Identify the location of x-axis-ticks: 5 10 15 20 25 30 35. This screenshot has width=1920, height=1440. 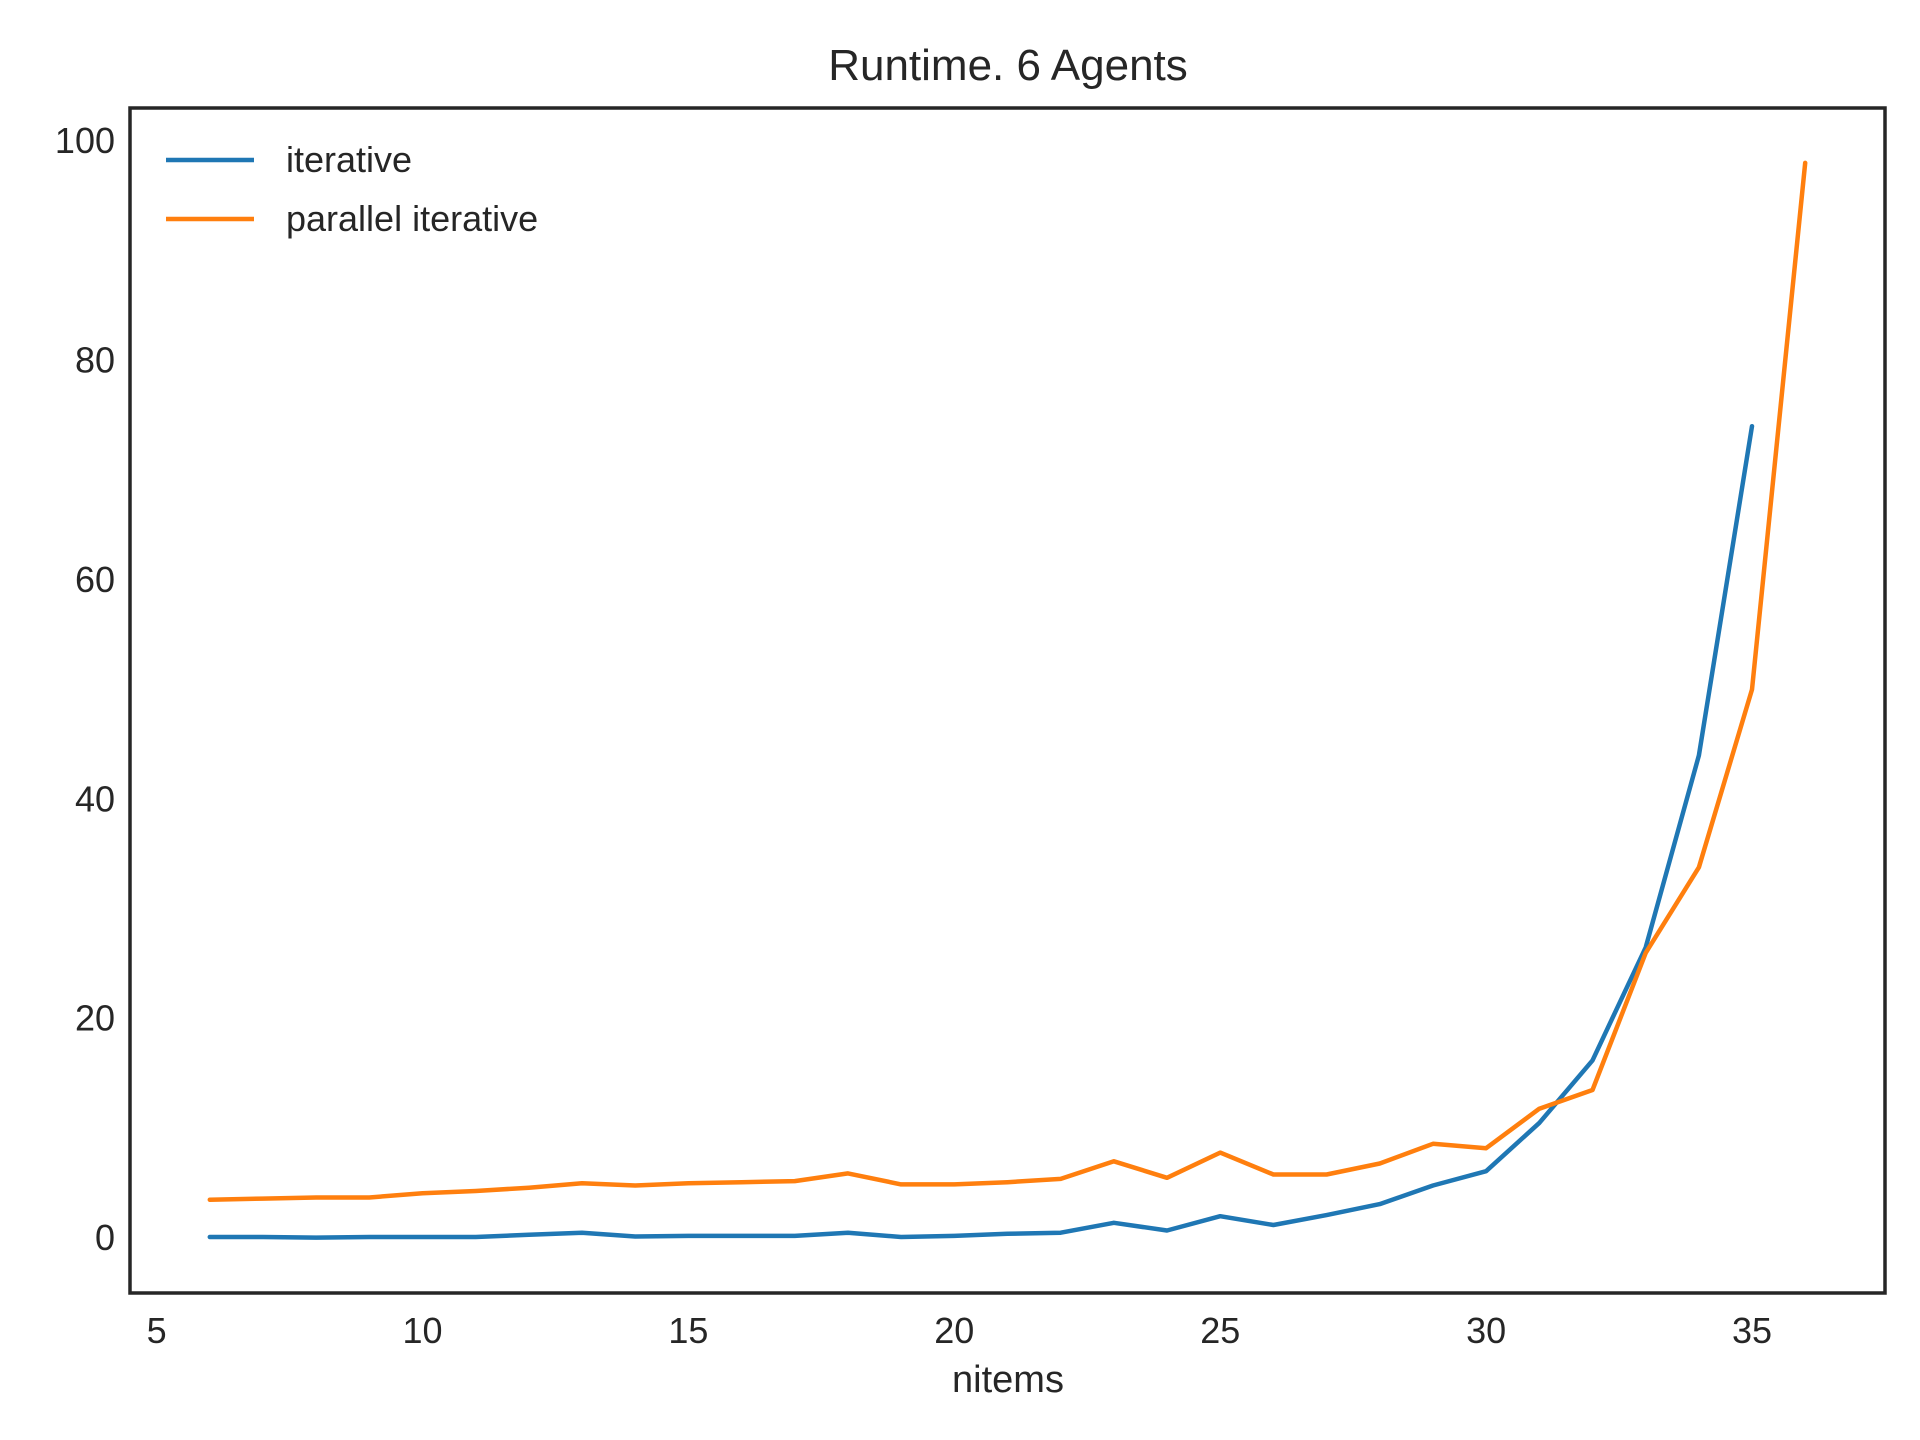
(959, 1330).